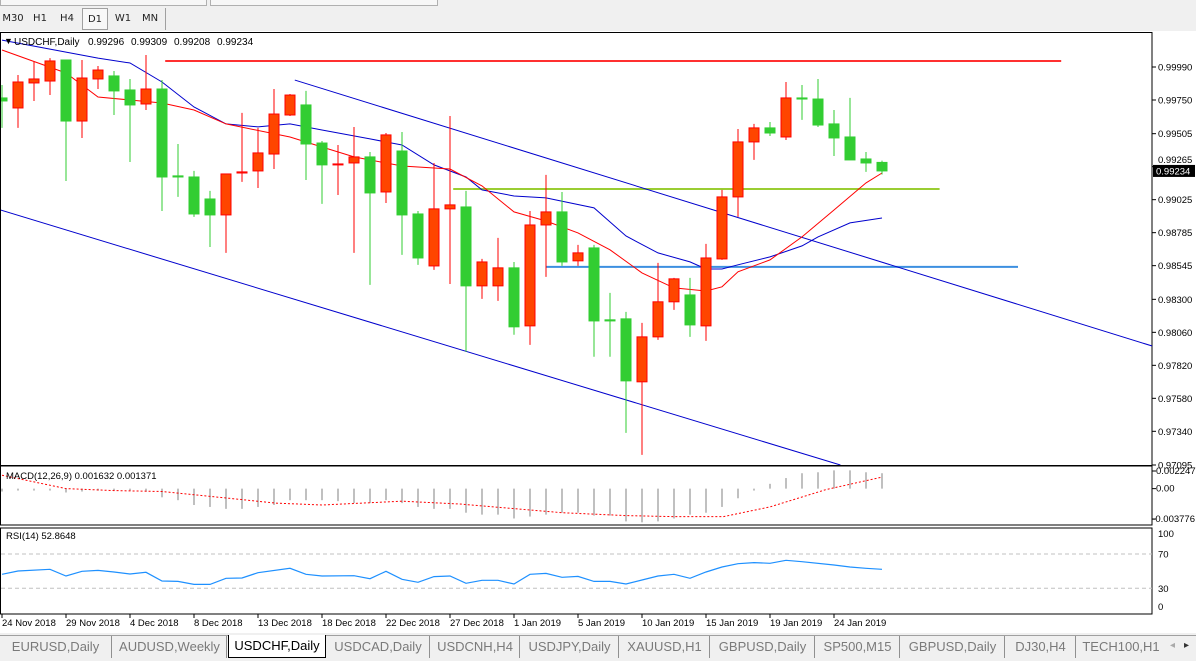 This screenshot has height=661, width=1196. Describe the element at coordinates (576, 571) in the screenshot. I see `rsi-panel-border` at that location.